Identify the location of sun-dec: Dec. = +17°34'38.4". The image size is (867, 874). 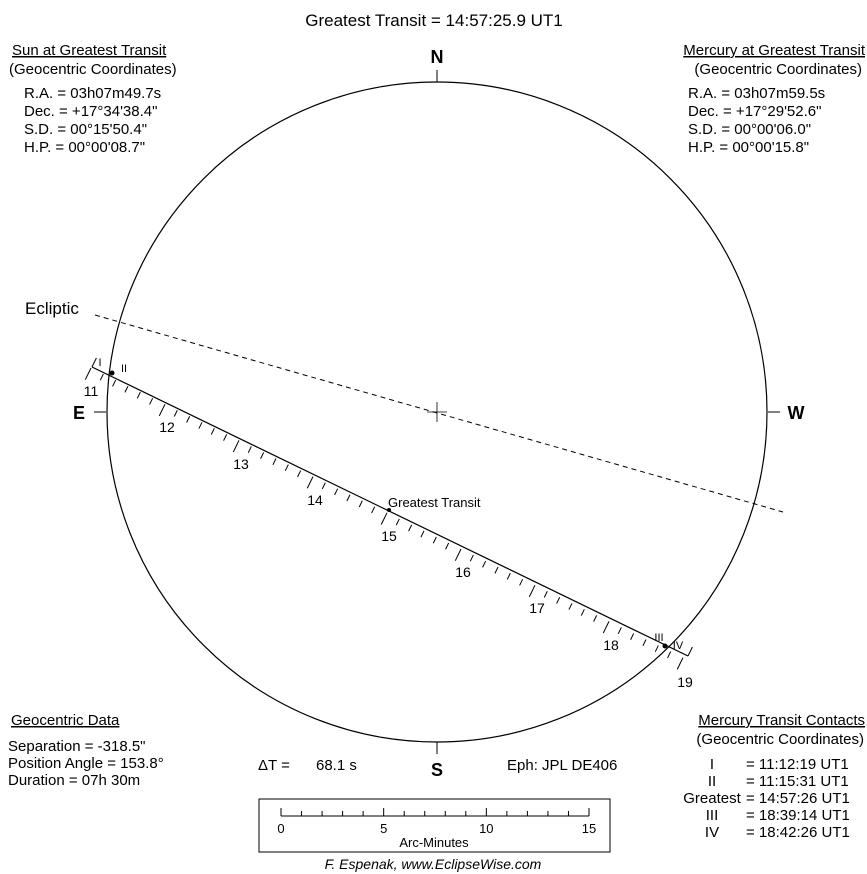
(90, 111).